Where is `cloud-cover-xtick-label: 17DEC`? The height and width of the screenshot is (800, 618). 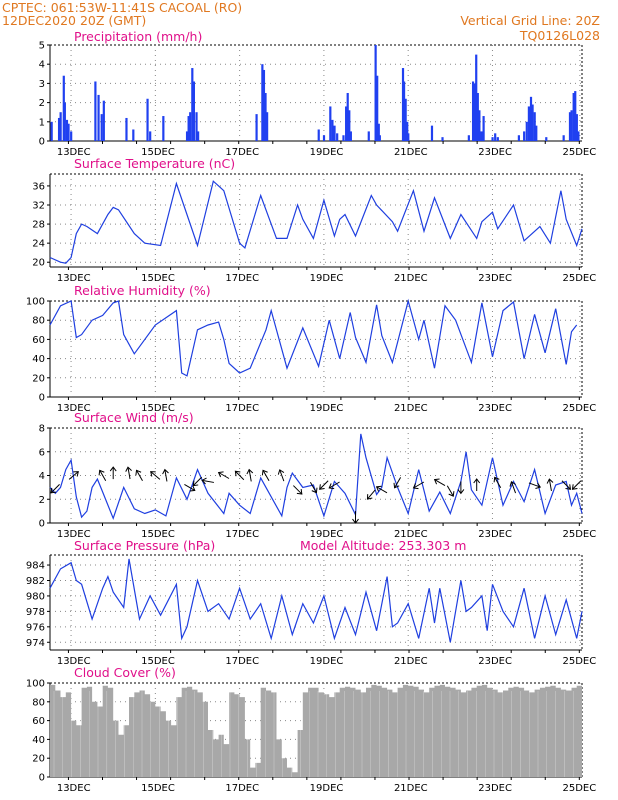
cloud-cover-xtick-label: 17DEC is located at coordinates (242, 788).